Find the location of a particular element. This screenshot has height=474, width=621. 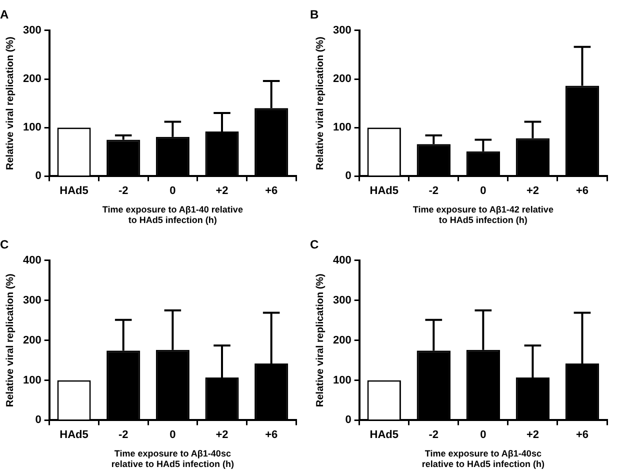

x-axis-title: Time exposure to Aβ1-40 relative to HAd5 infection (h) is located at coordinates (172, 215).